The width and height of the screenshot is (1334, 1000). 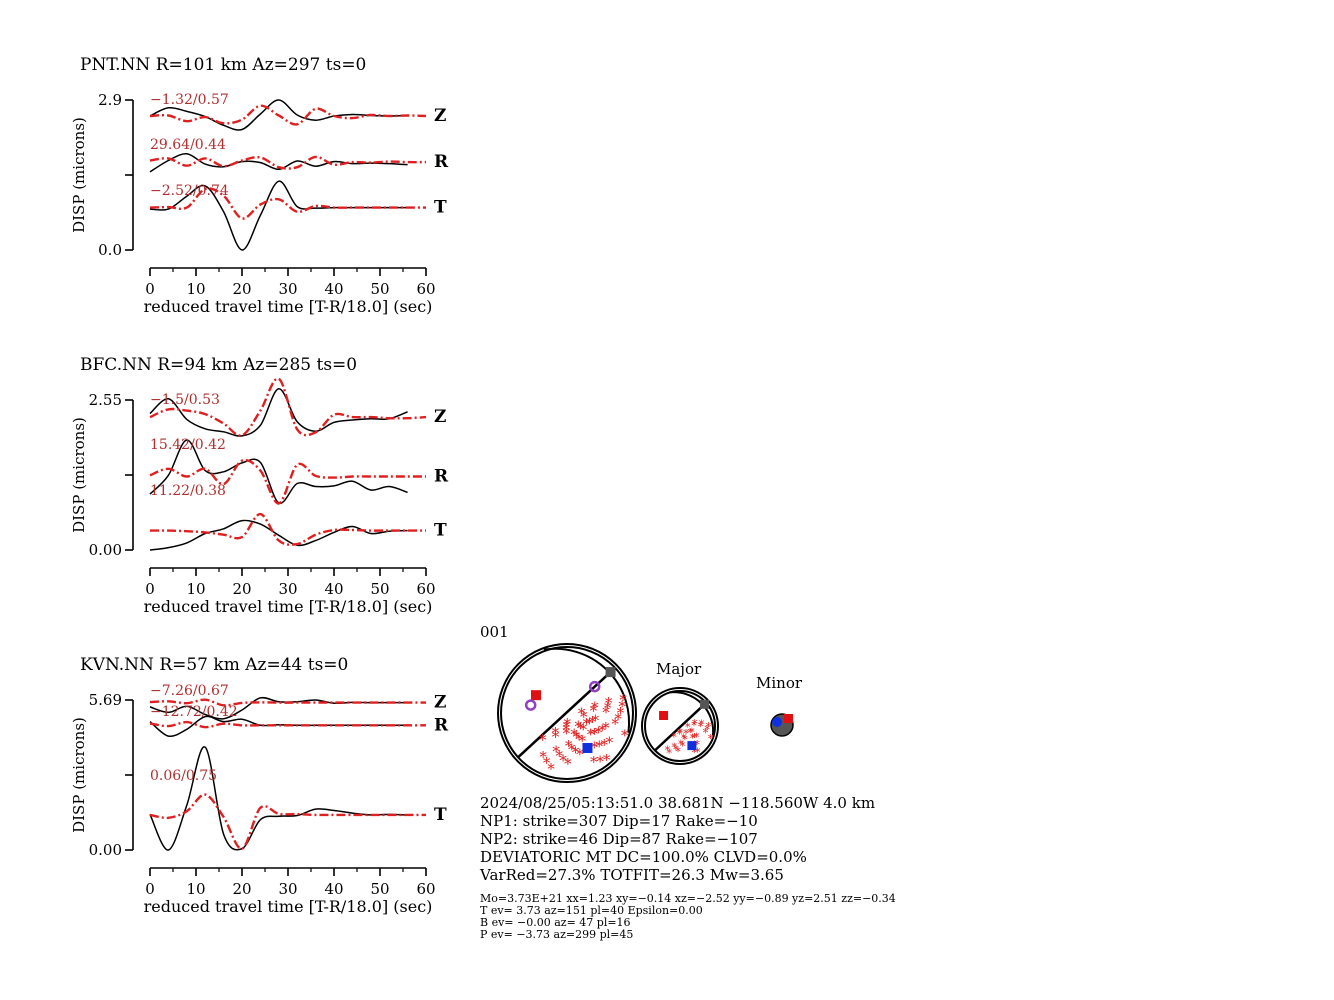 What do you see at coordinates (288, 906) in the screenshot?
I see `x-axis-label: reduced travel time [T-R/18.0] (sec)` at bounding box center [288, 906].